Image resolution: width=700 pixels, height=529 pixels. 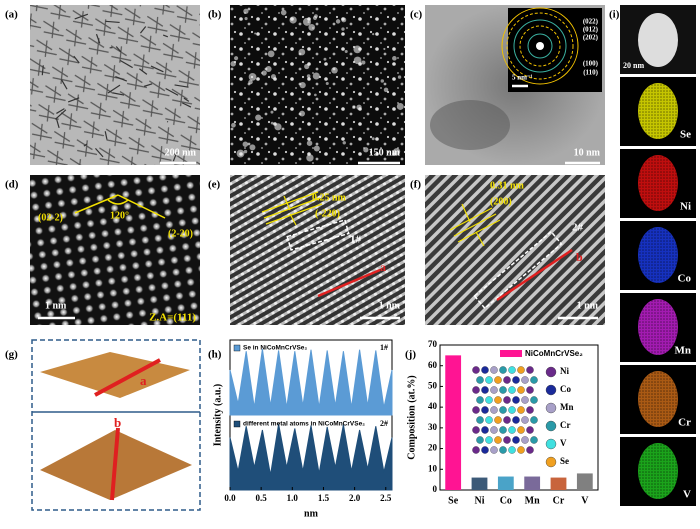 What do you see at coordinates (385, 152) in the screenshot?
I see `scale-label: 150 nm` at bounding box center [385, 152].